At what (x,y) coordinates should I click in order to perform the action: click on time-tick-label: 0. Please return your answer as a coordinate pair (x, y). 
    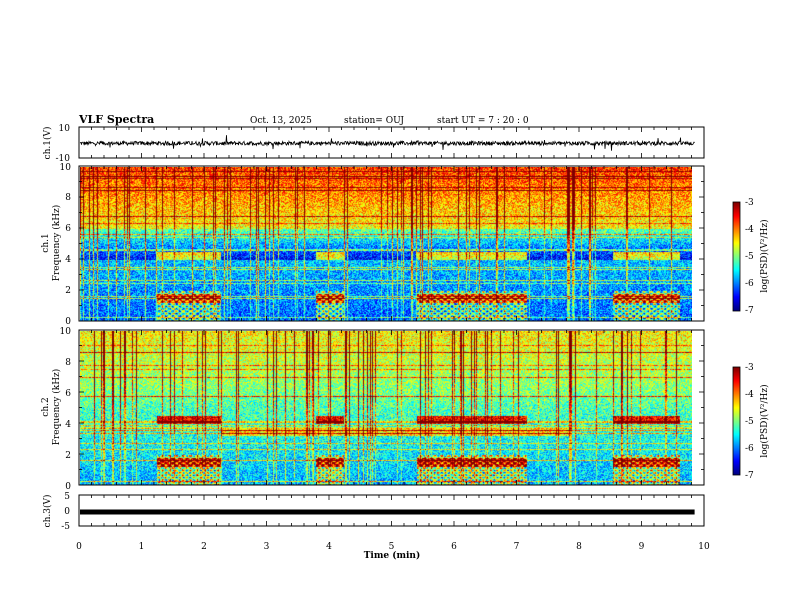
    Looking at the image, I should click on (79, 547).